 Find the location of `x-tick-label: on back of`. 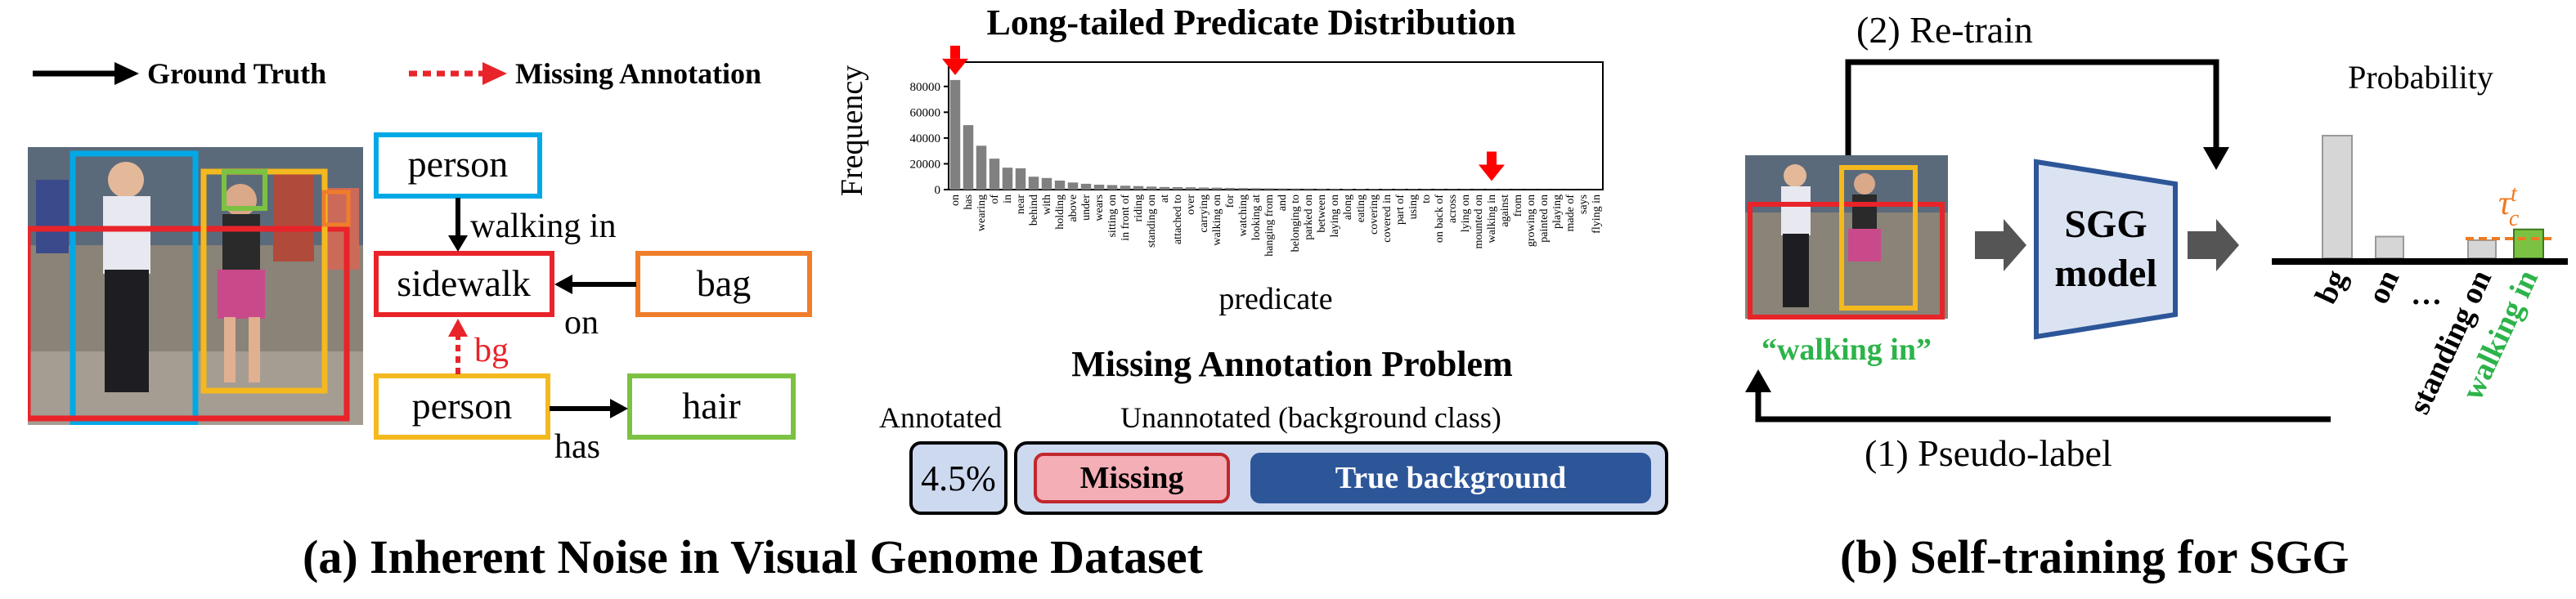

x-tick-label: on back of is located at coordinates (1440, 218).